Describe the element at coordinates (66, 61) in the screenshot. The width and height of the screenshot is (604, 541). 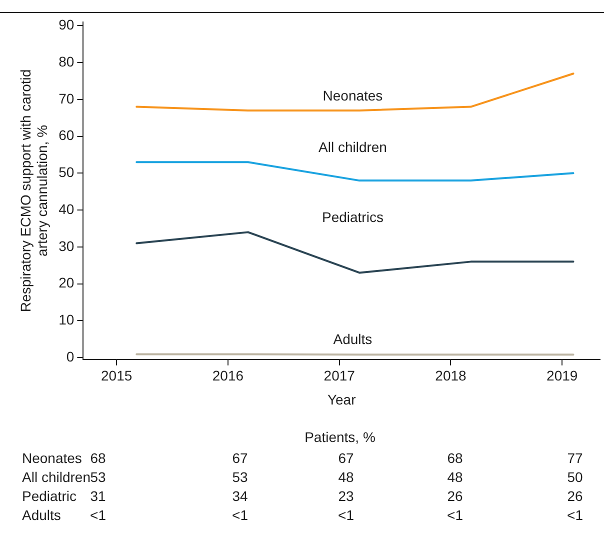
I see `y-tick-label: 80` at that location.